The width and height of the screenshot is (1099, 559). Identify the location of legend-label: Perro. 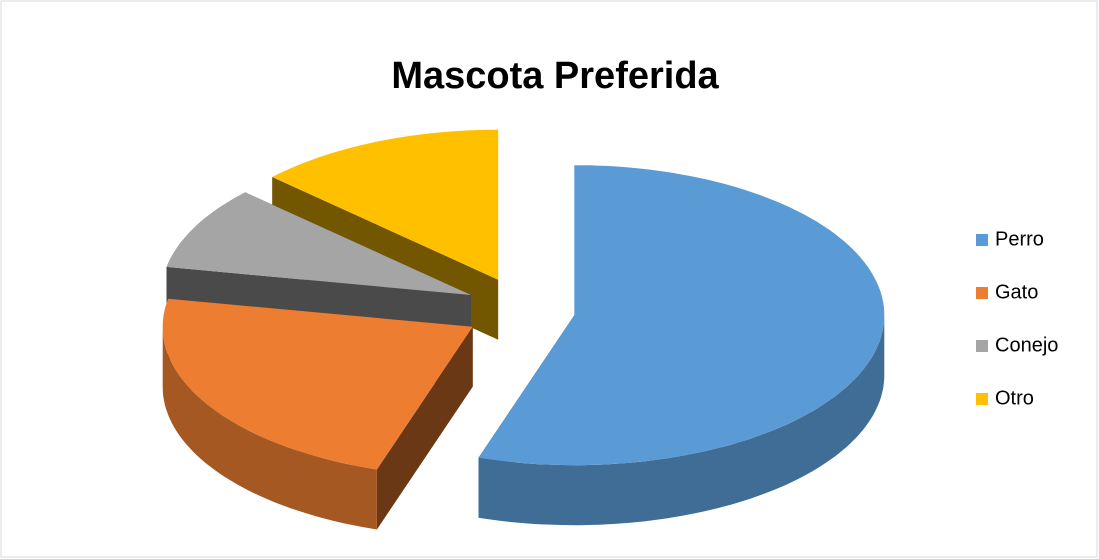
(1019, 239).